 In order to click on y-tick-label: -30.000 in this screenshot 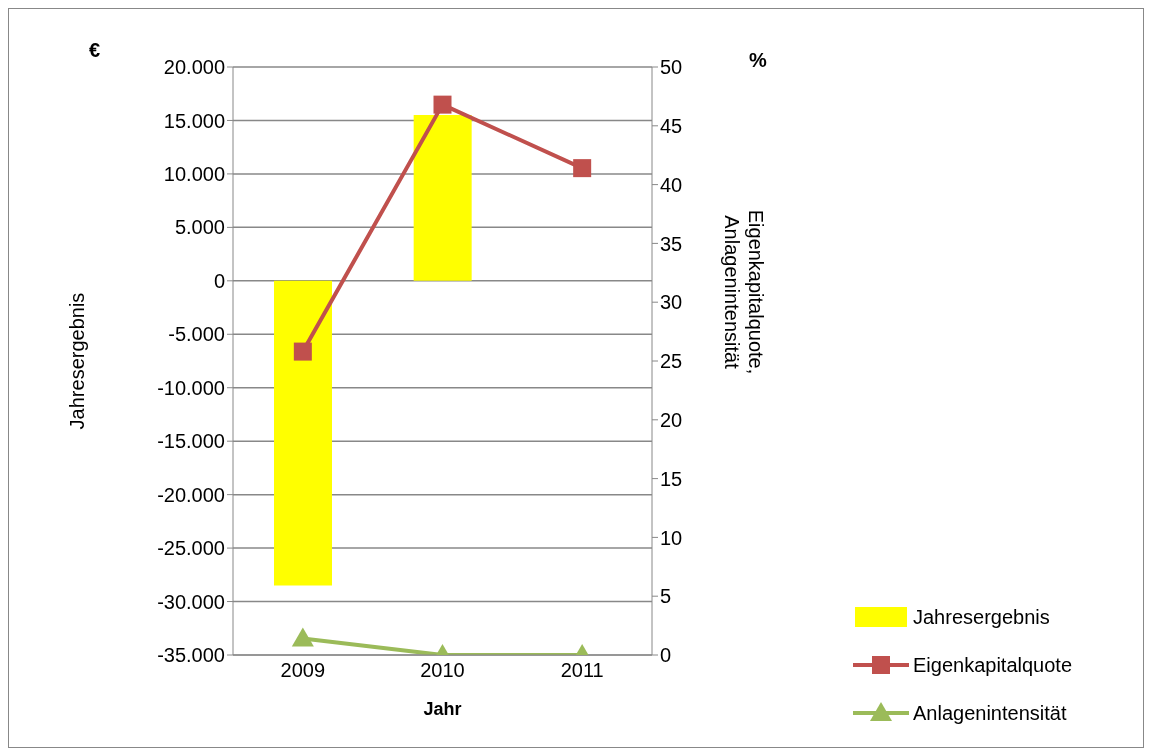, I will do `click(191, 601)`.